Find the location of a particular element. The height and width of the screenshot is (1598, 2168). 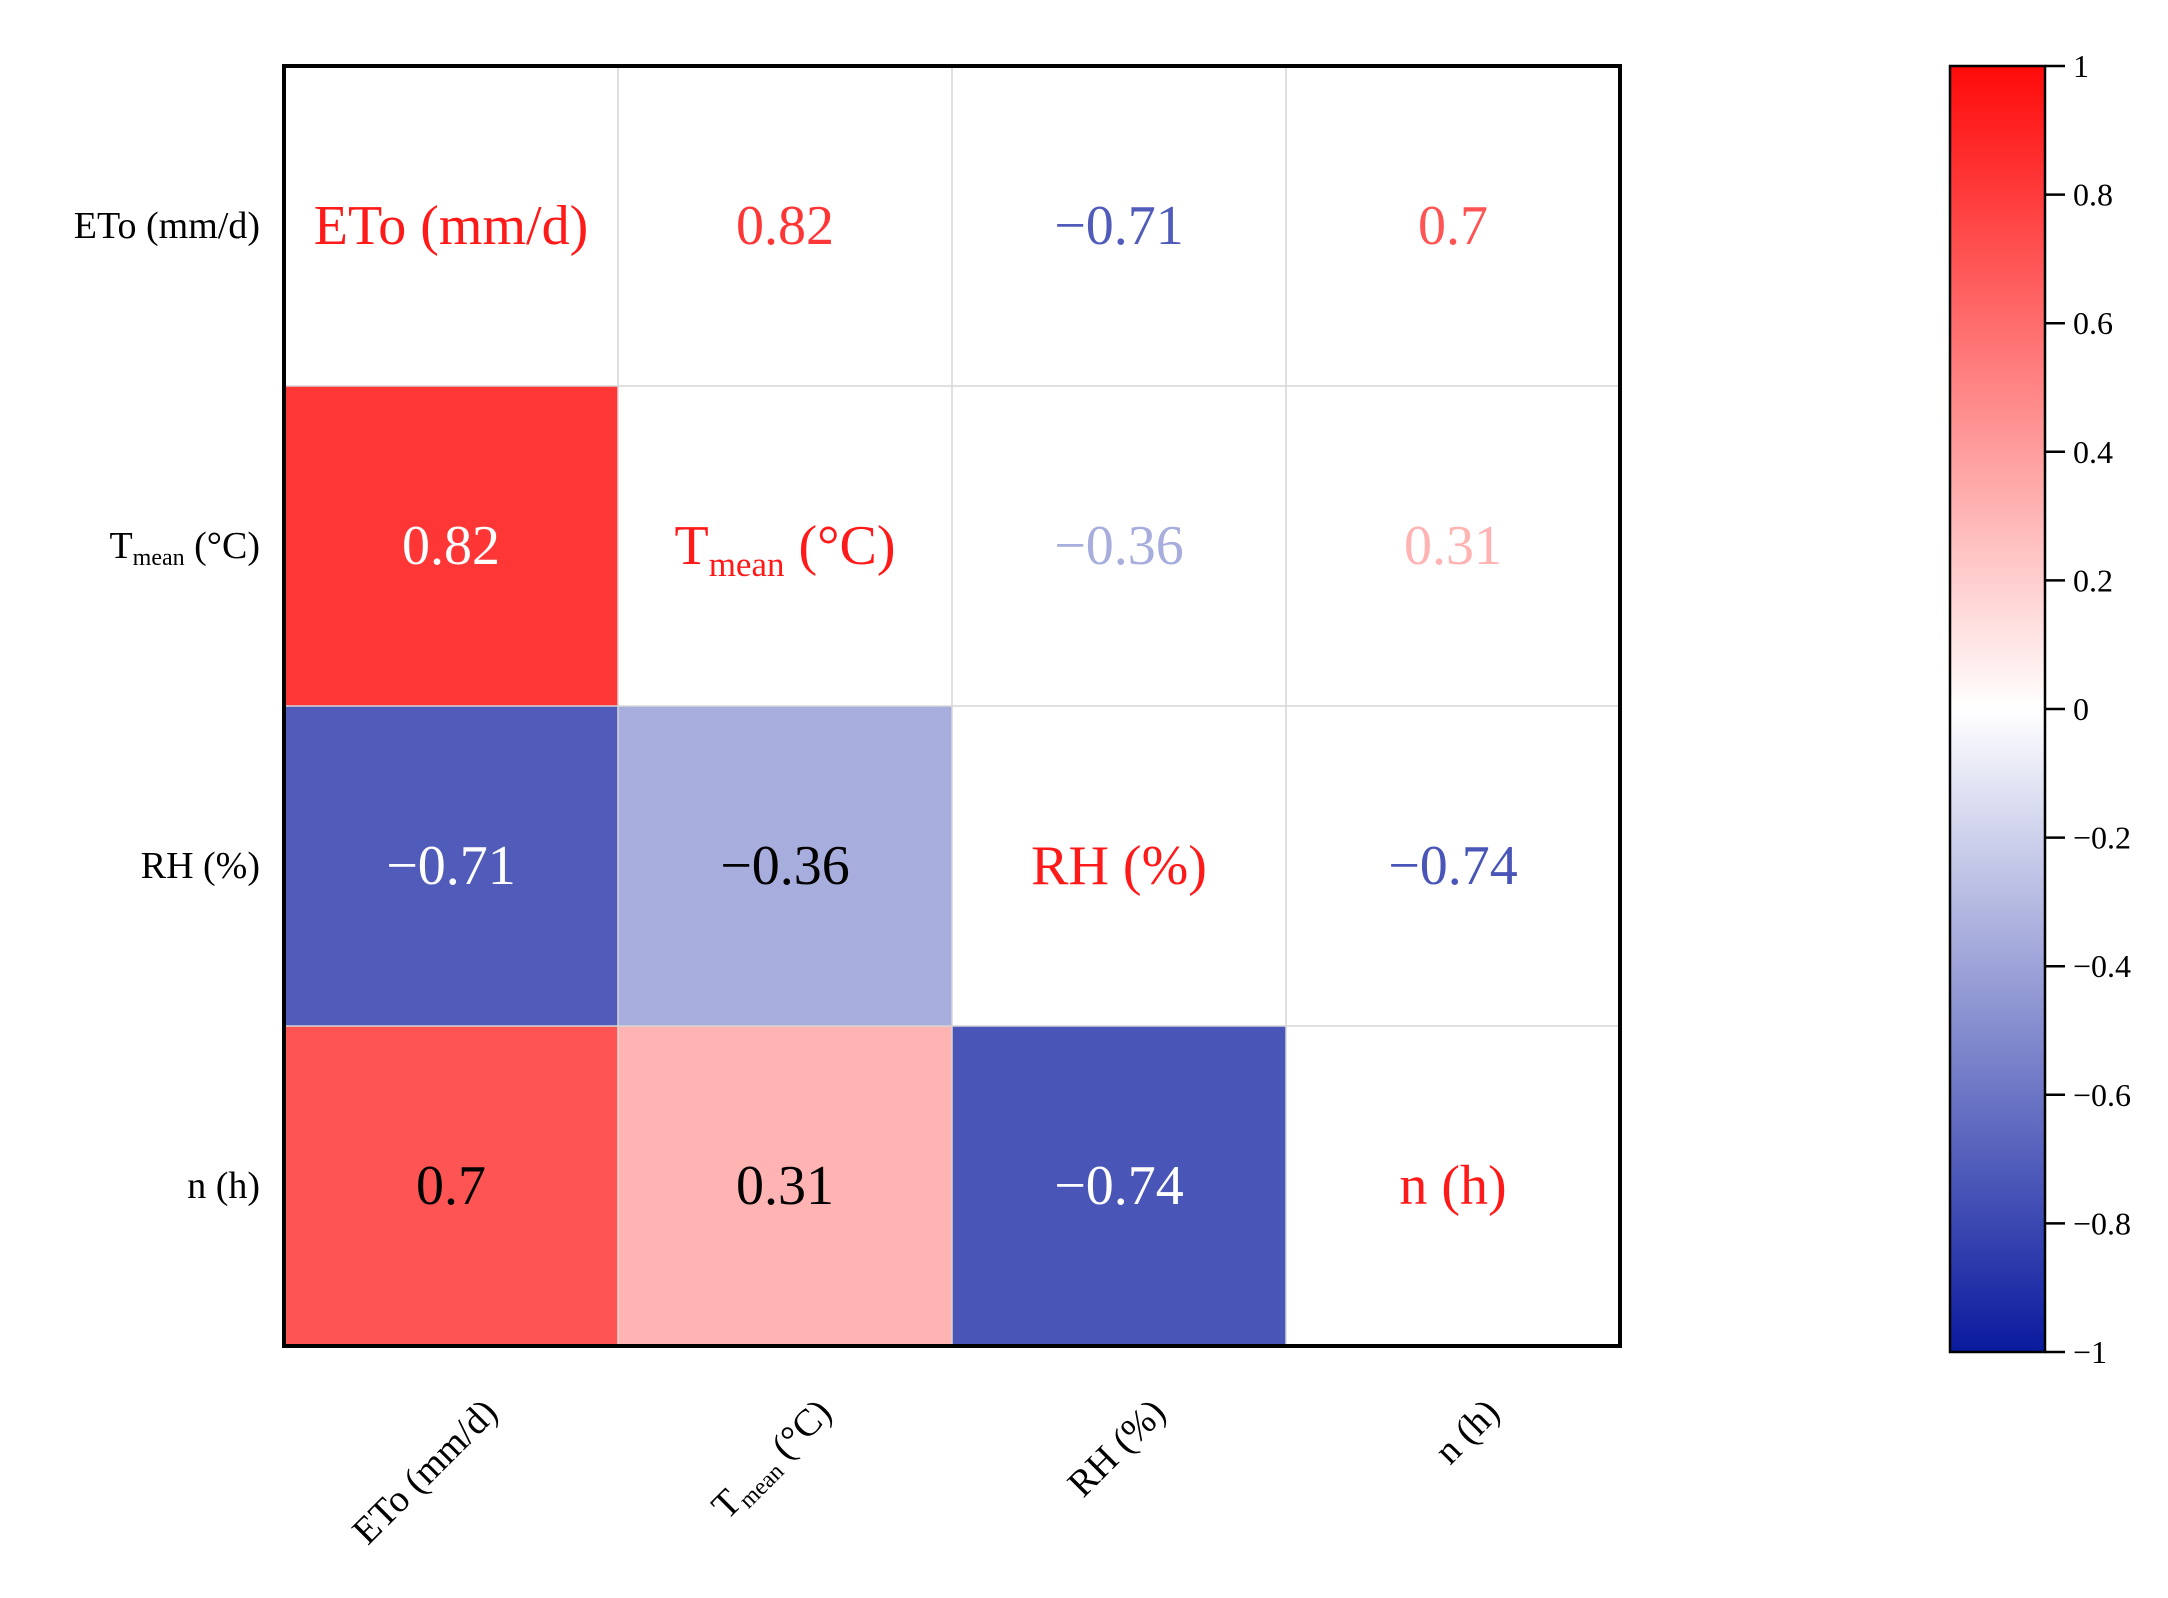

diagonal-label-3-main: n (h) is located at coordinates (1452, 1186).